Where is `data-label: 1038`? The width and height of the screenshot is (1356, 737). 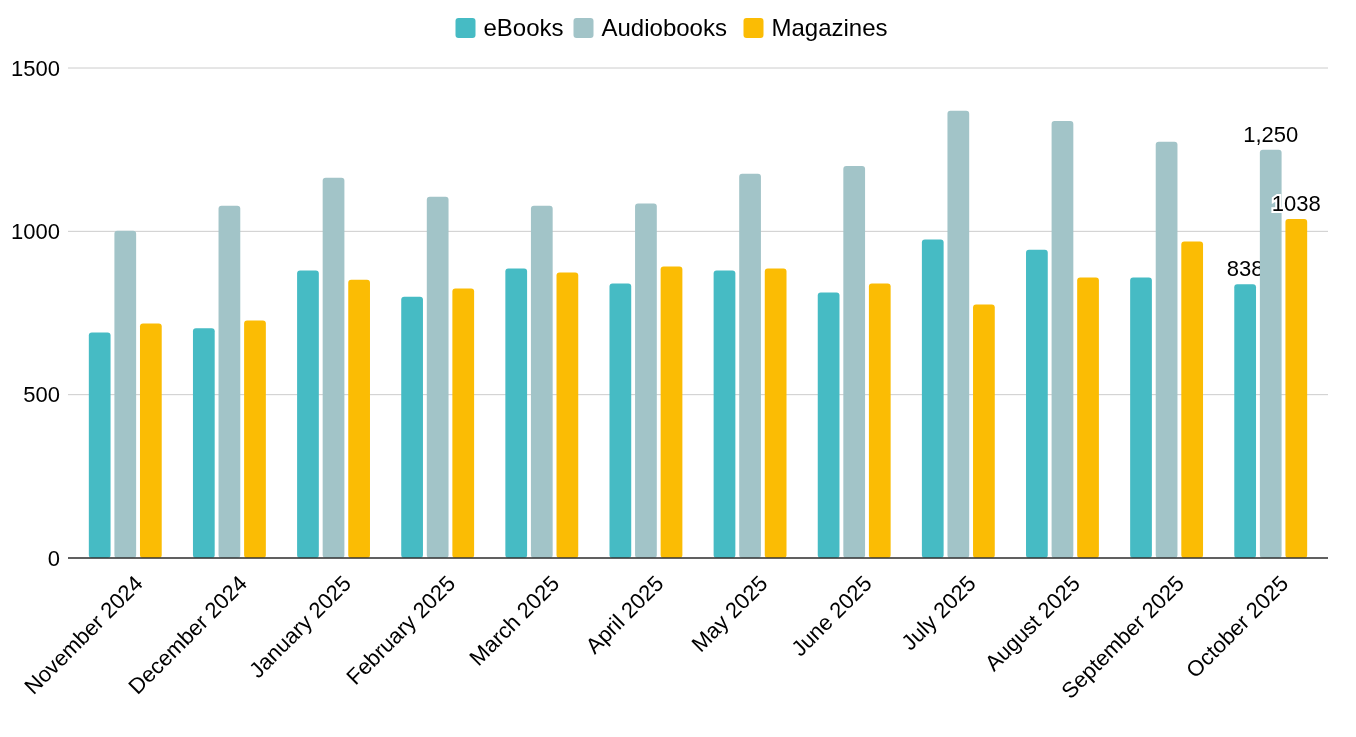 data-label: 1038 is located at coordinates (1296, 203).